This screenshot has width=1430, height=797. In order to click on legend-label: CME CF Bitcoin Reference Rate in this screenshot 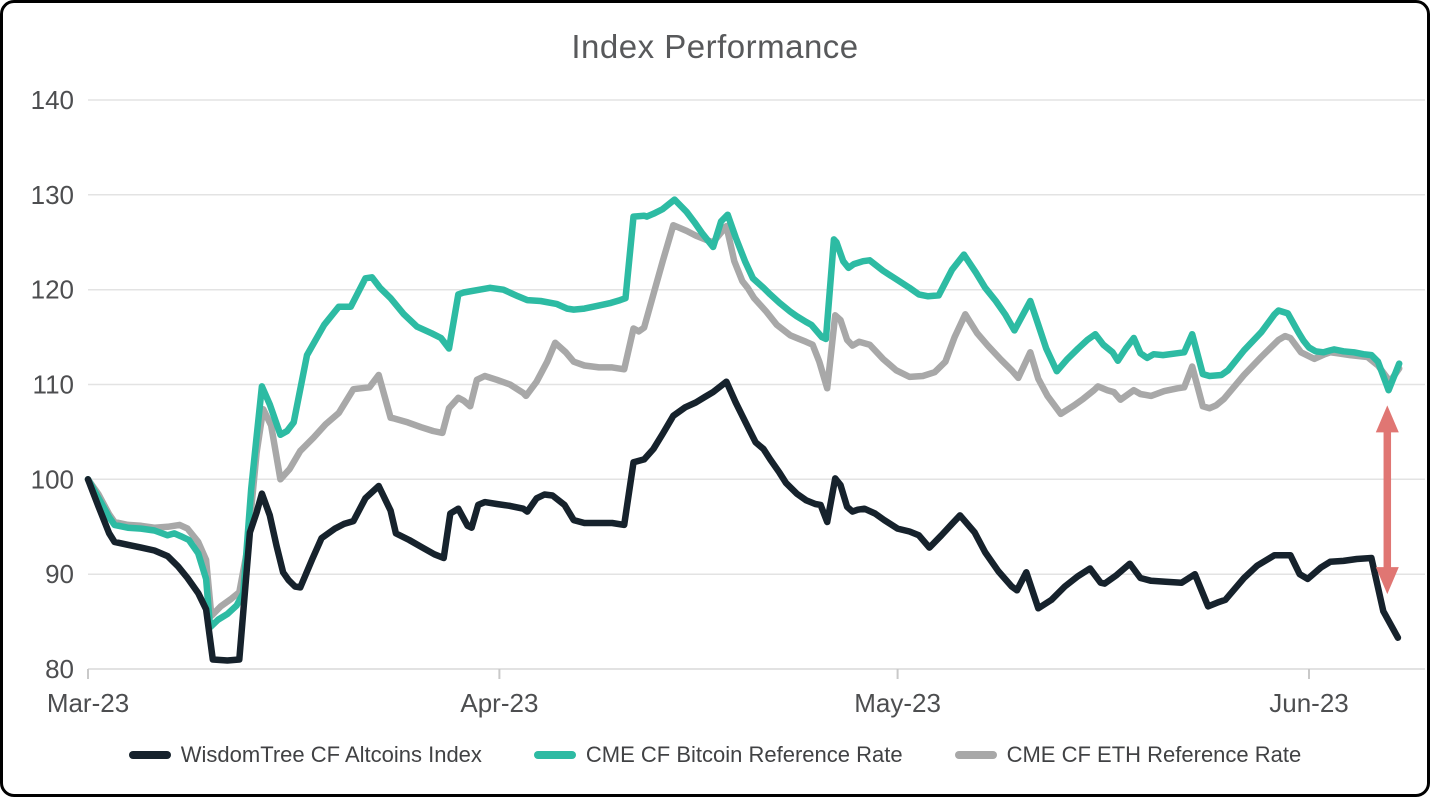, I will do `click(744, 754)`.